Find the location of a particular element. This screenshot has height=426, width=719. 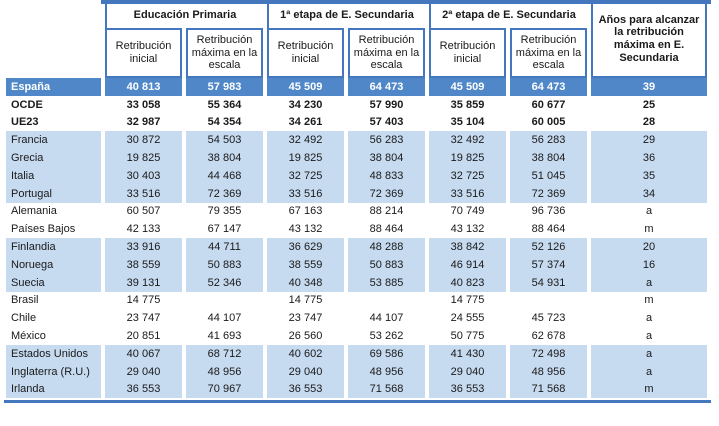

salary-cell: 45 723 is located at coordinates (548, 318).